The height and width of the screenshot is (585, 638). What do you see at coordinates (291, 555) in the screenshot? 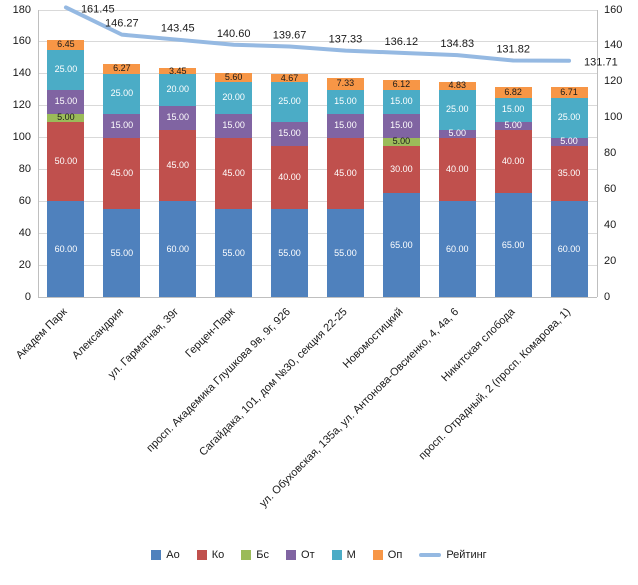
I see `legend-swatch-ot` at bounding box center [291, 555].